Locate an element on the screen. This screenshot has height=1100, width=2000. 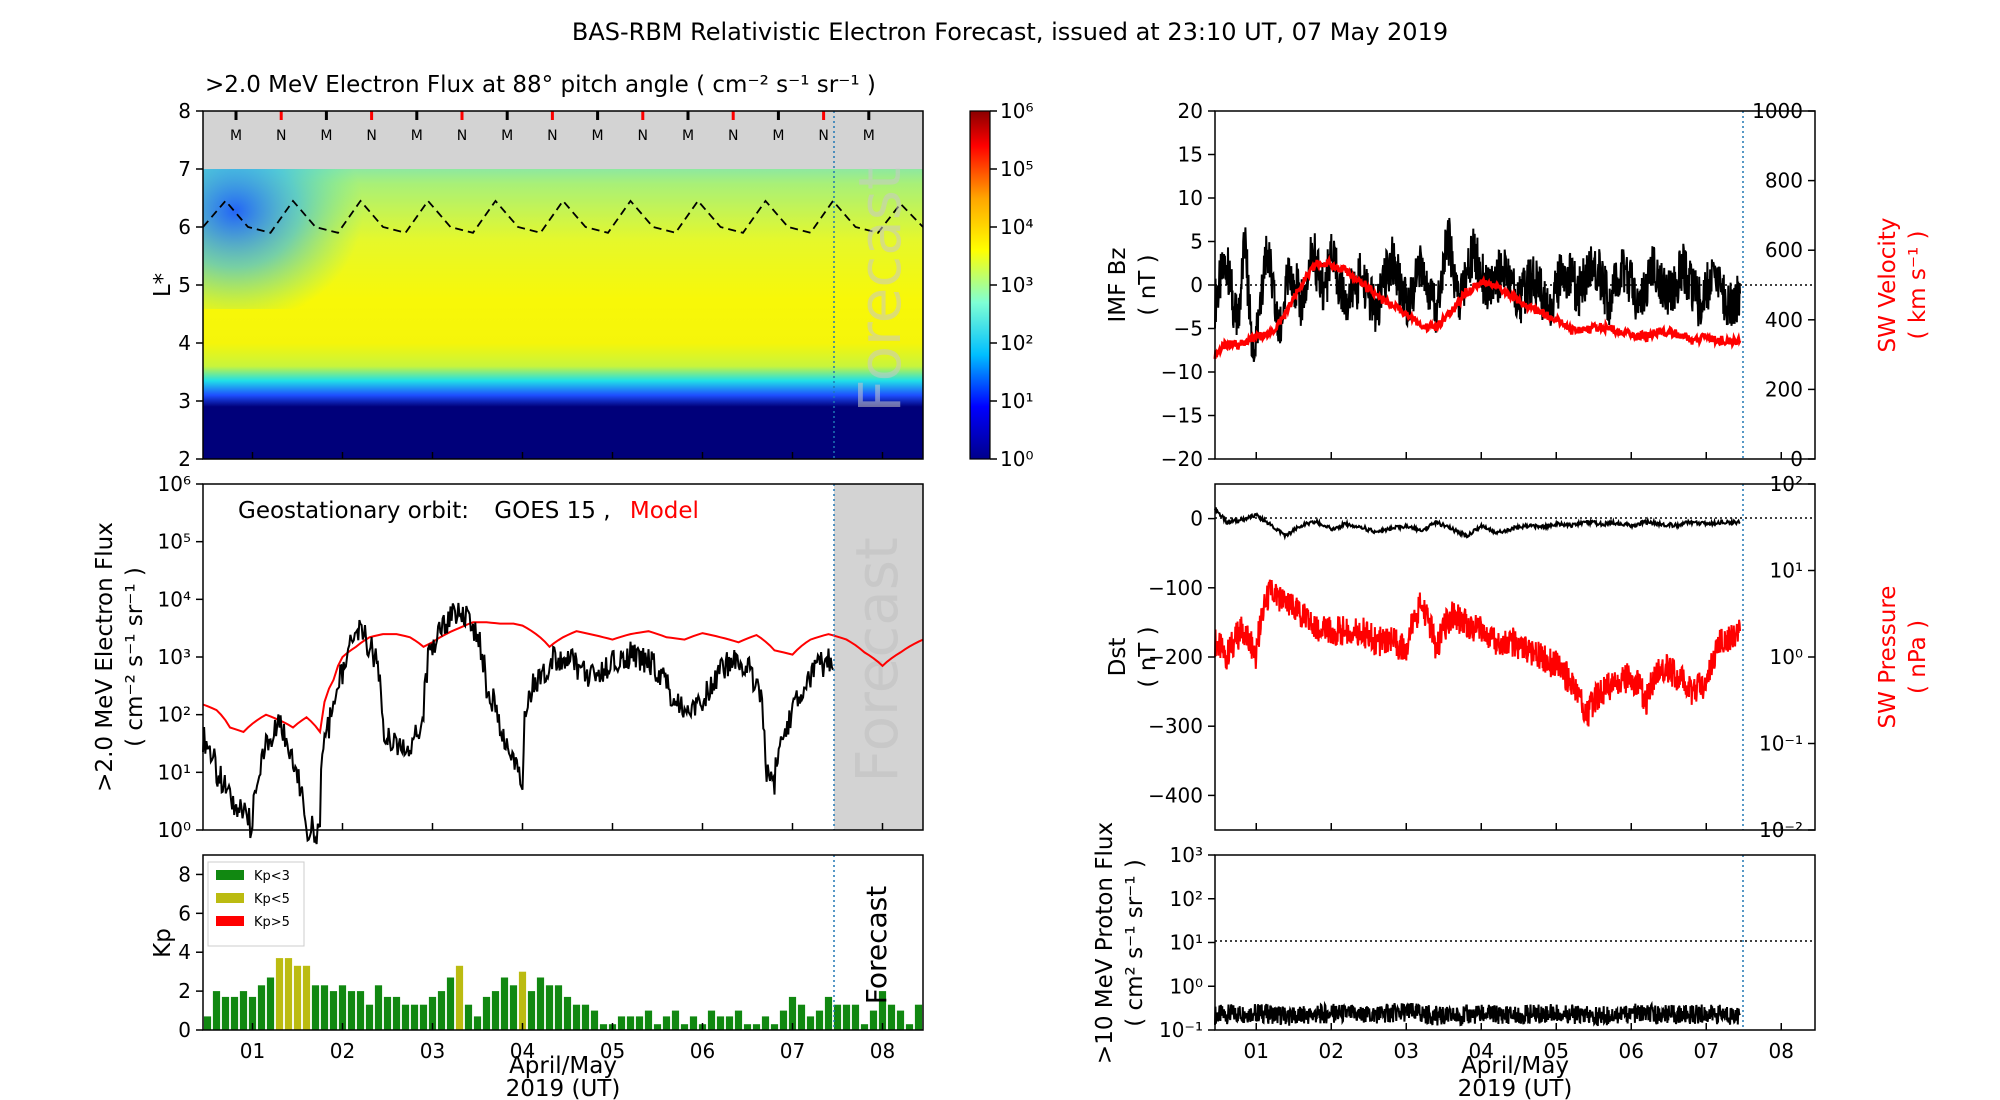
proton-axes is located at coordinates (1515, 942).